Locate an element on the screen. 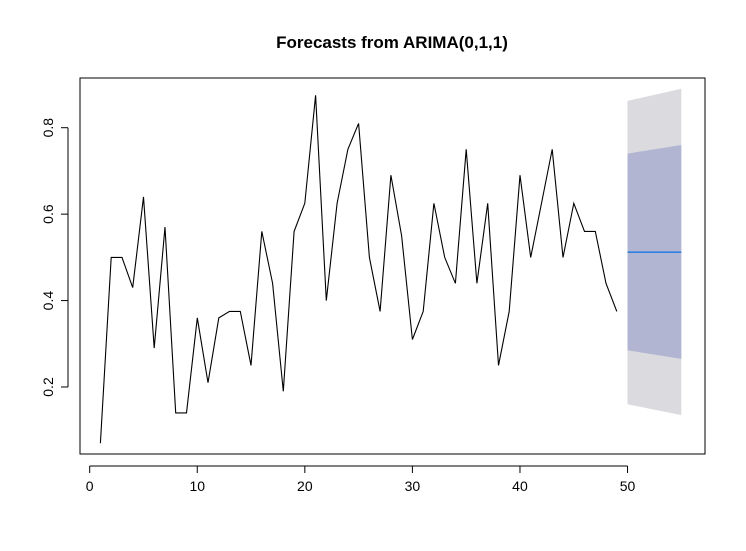 The width and height of the screenshot is (746, 551). x-axis: 0 10 20 30 40 50 is located at coordinates (361, 479).